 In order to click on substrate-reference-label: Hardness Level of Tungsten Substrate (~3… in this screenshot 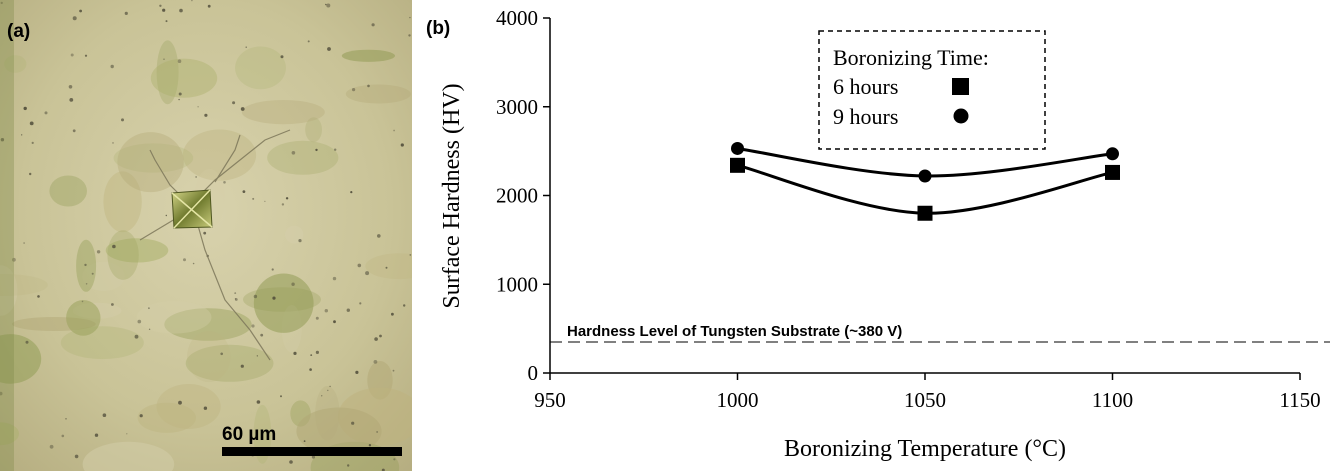, I will do `click(734, 331)`.